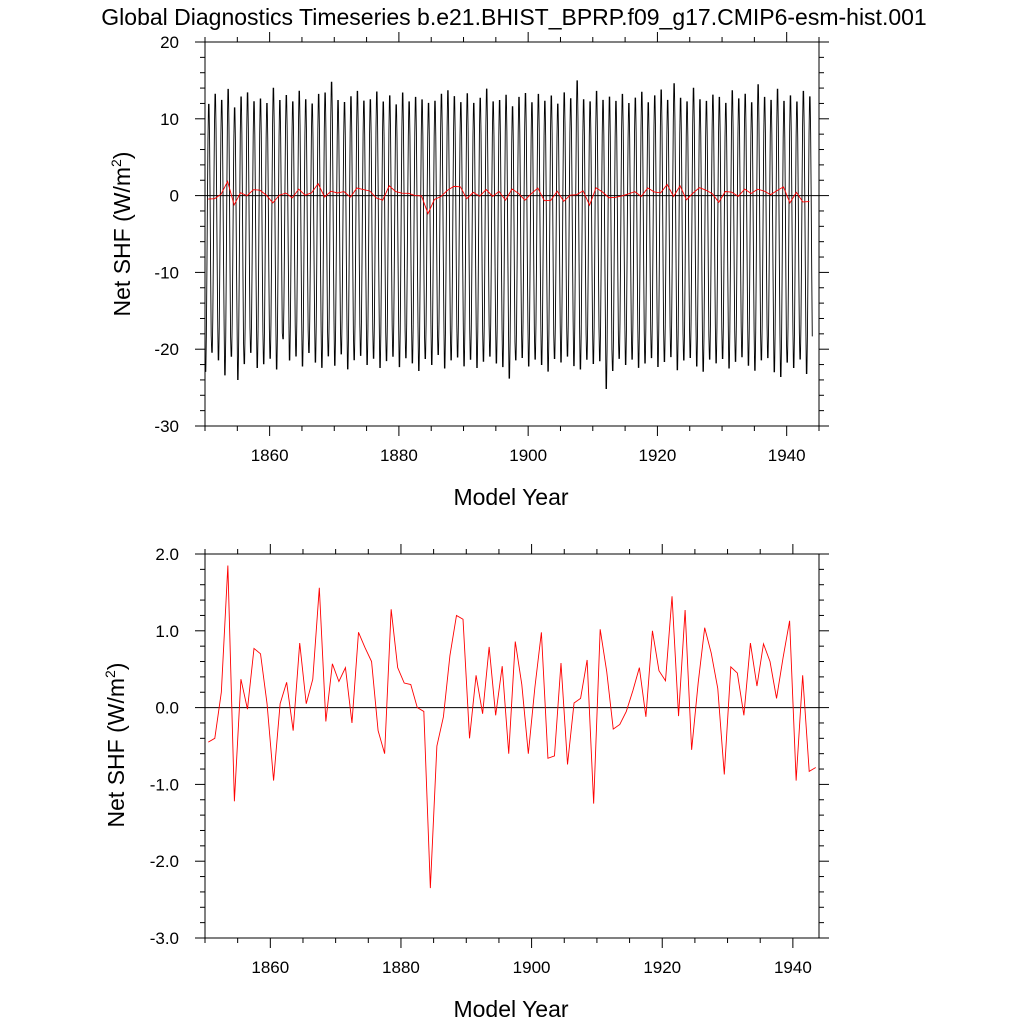 This screenshot has height=1024, width=1024. Describe the element at coordinates (166, 426) in the screenshot. I see `y-tick-label: -30` at that location.